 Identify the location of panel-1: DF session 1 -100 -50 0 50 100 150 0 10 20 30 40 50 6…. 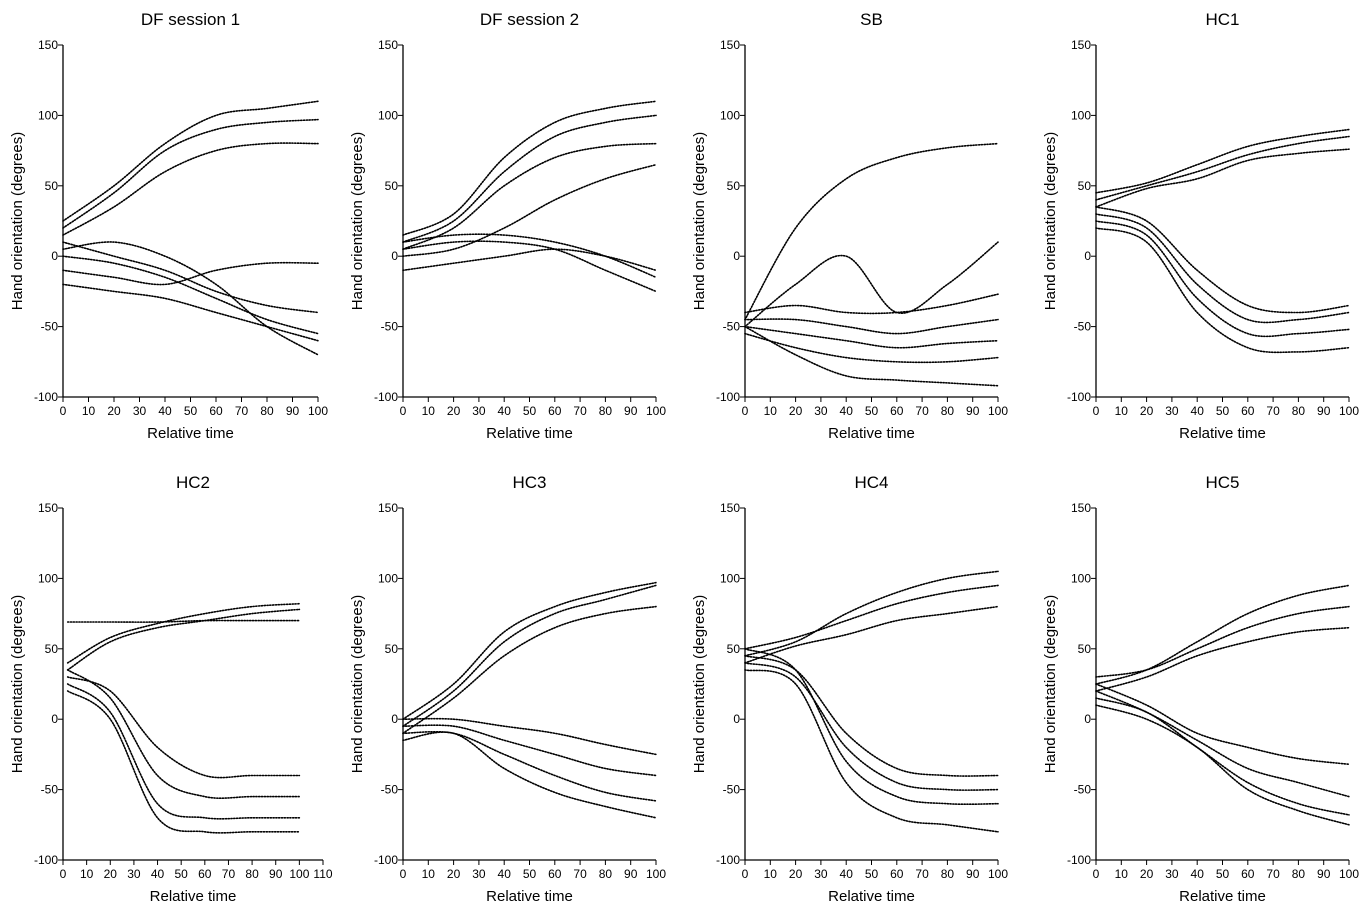
(168, 226).